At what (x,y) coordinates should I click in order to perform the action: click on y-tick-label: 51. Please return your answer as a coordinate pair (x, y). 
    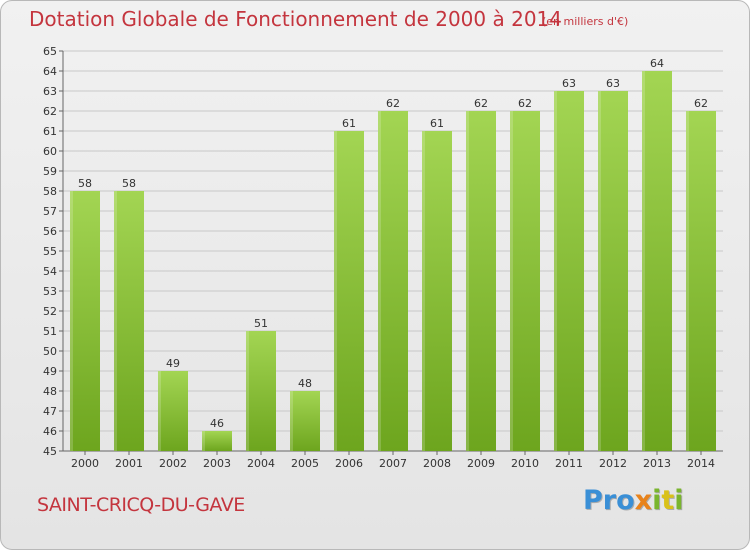
    Looking at the image, I should click on (50, 331).